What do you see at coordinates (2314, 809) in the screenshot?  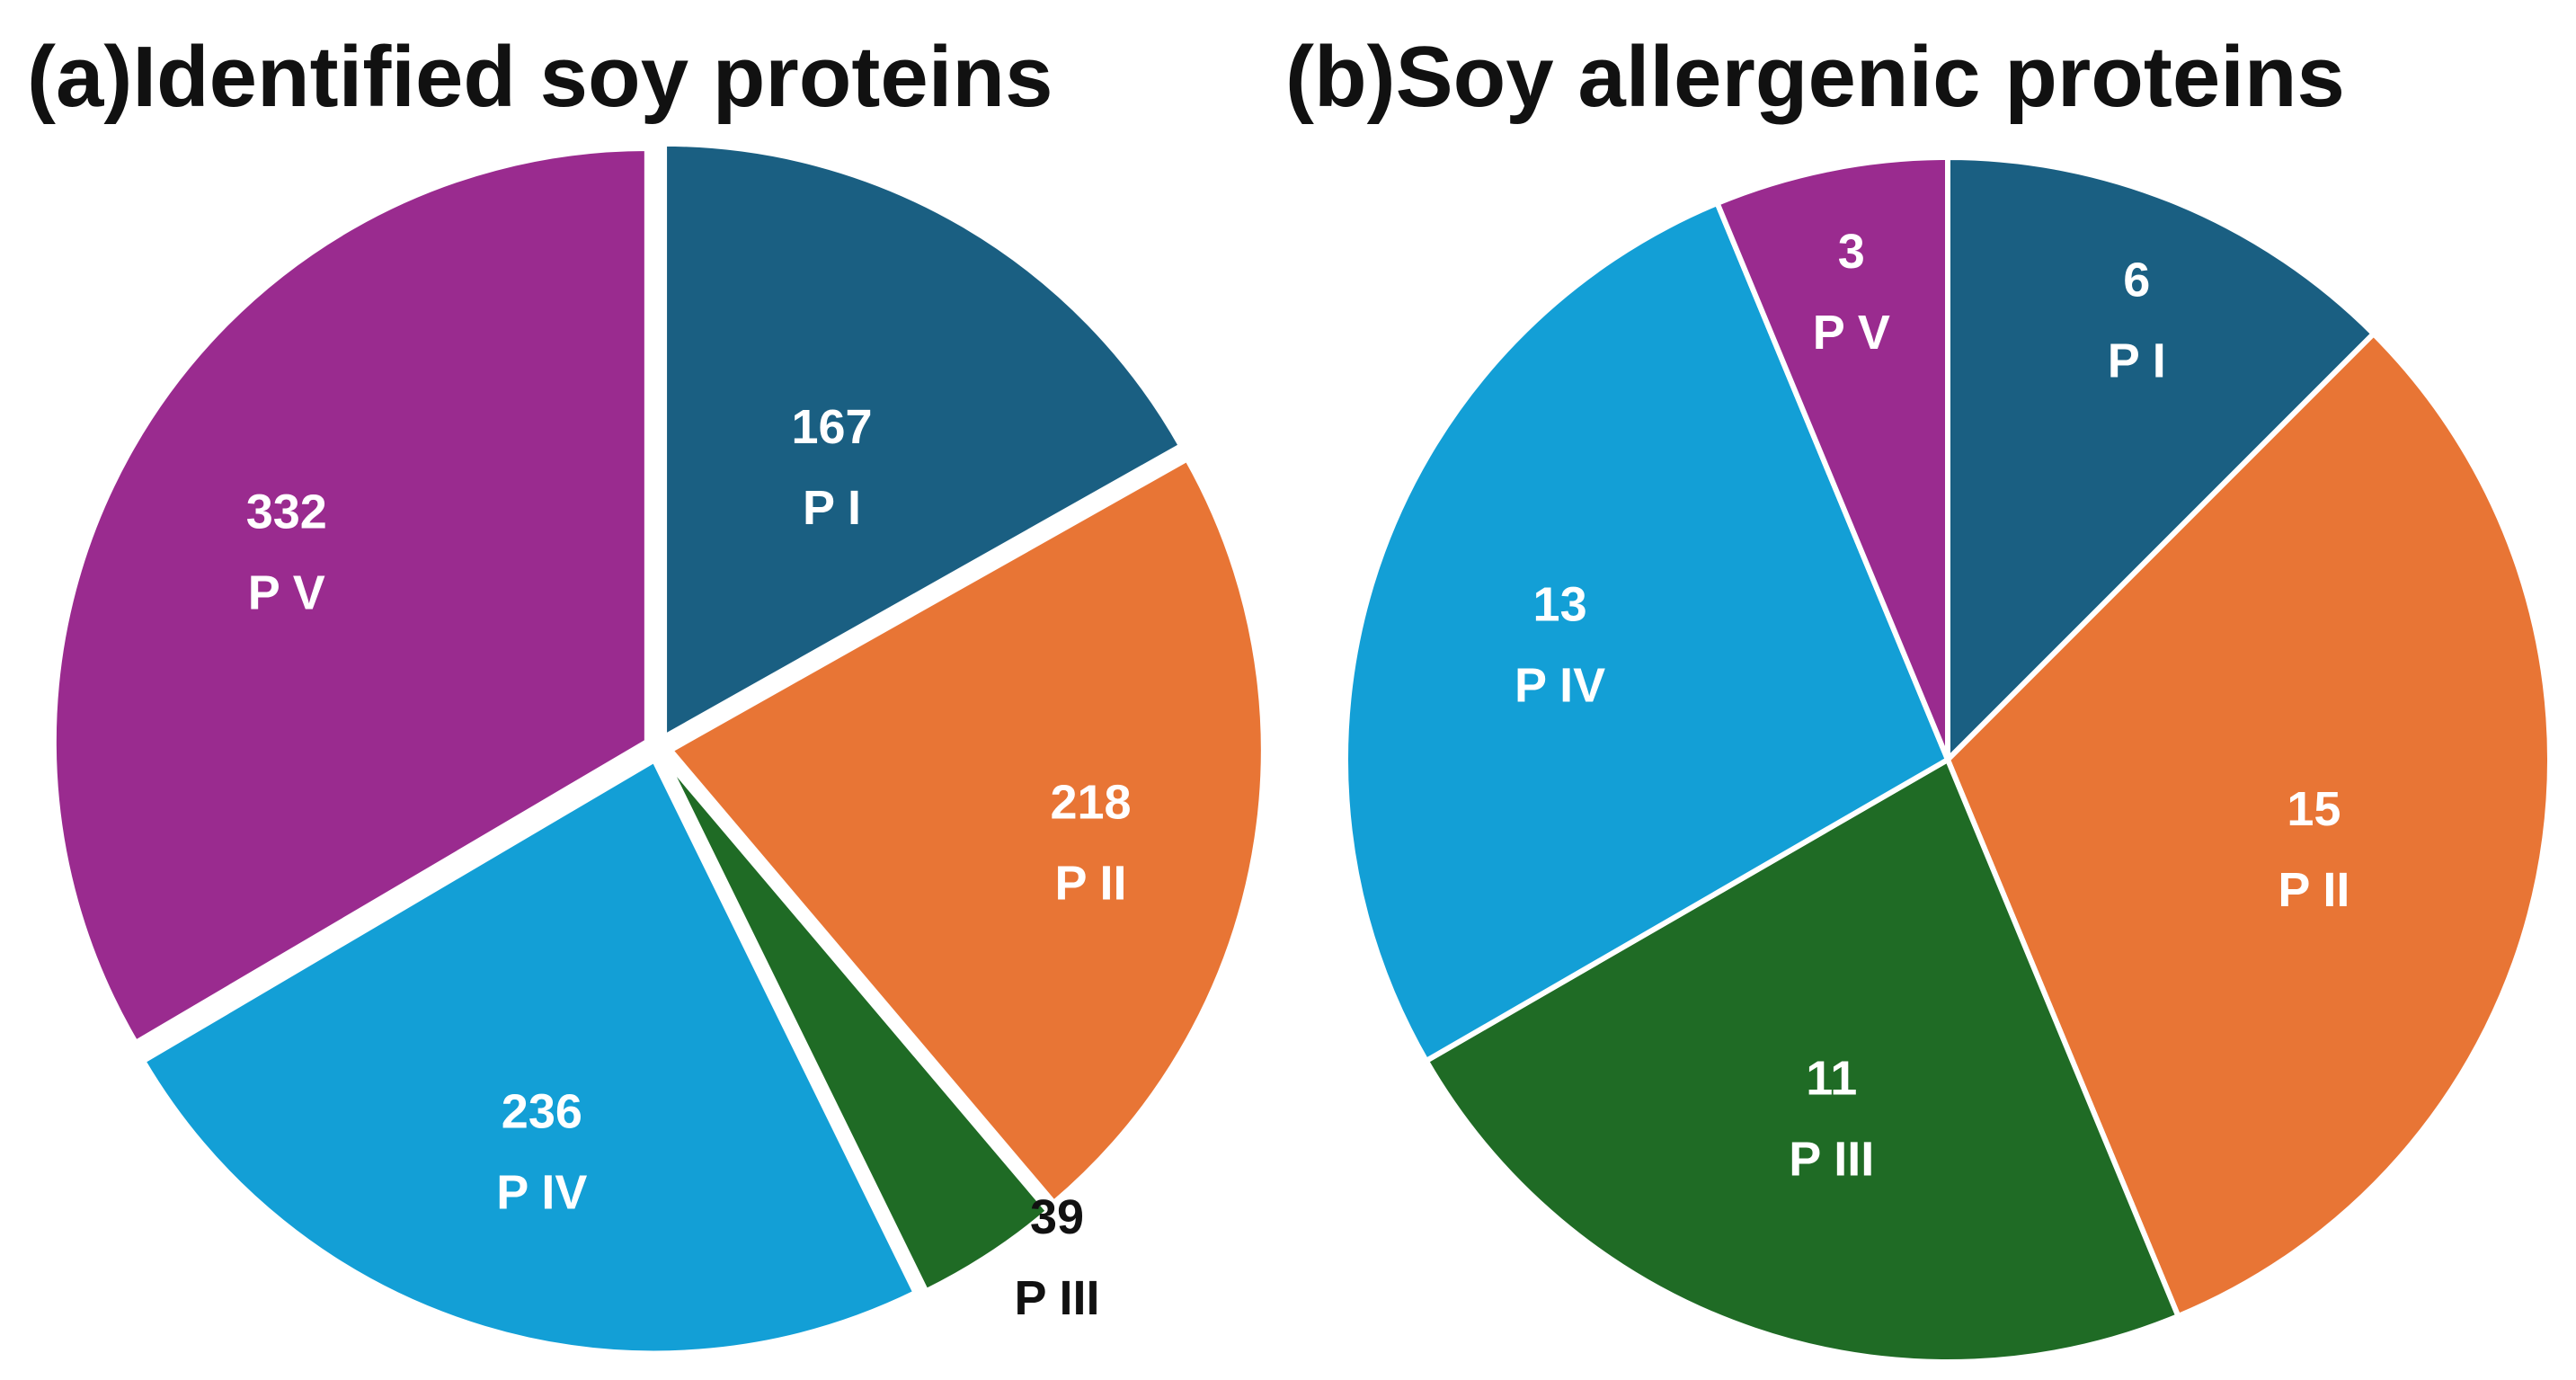 I see `slice-b-value-label: 15` at bounding box center [2314, 809].